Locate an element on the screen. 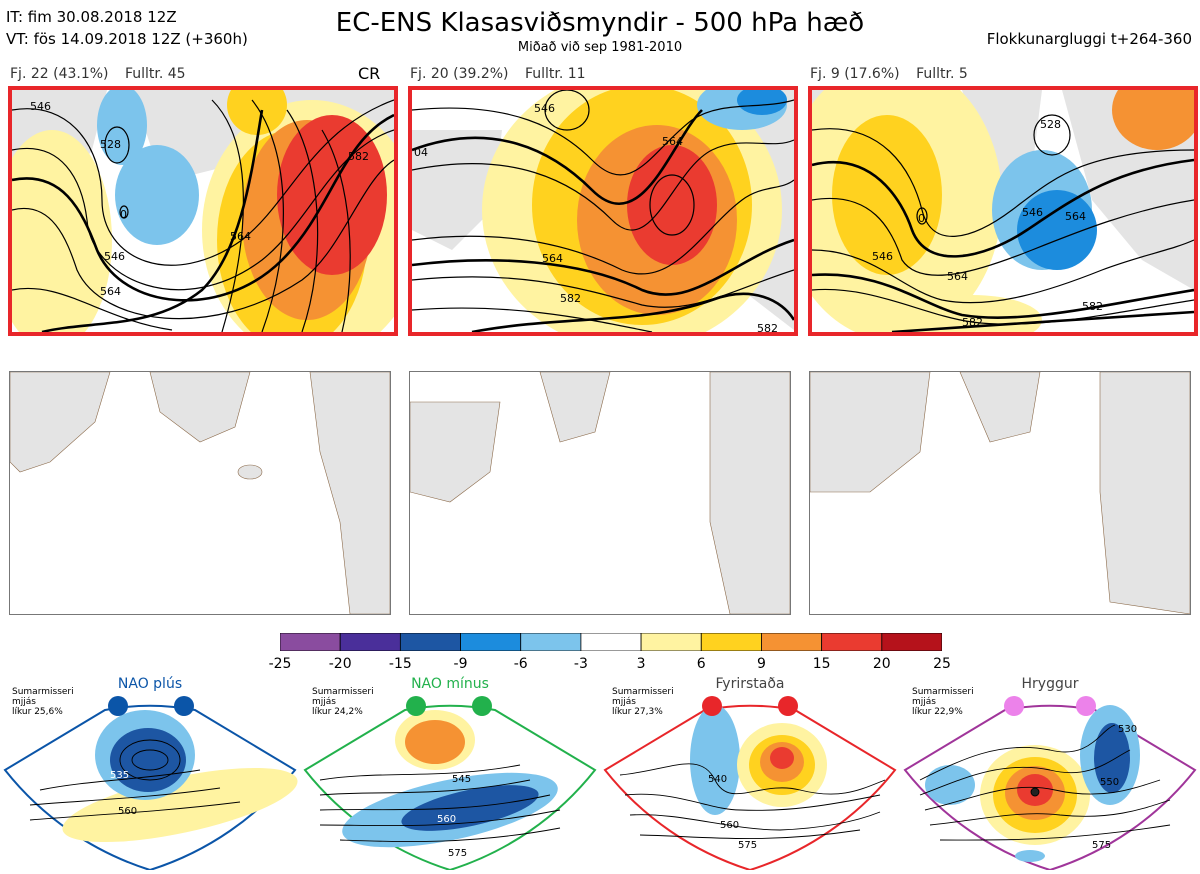 The height and width of the screenshot is (874, 1200). colorbar-tick-label: 15 is located at coordinates (821, 664).